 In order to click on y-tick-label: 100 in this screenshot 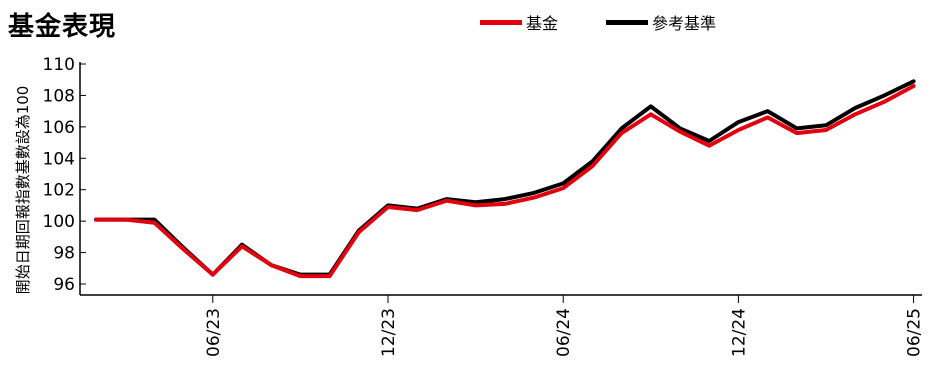, I will do `click(59, 222)`.